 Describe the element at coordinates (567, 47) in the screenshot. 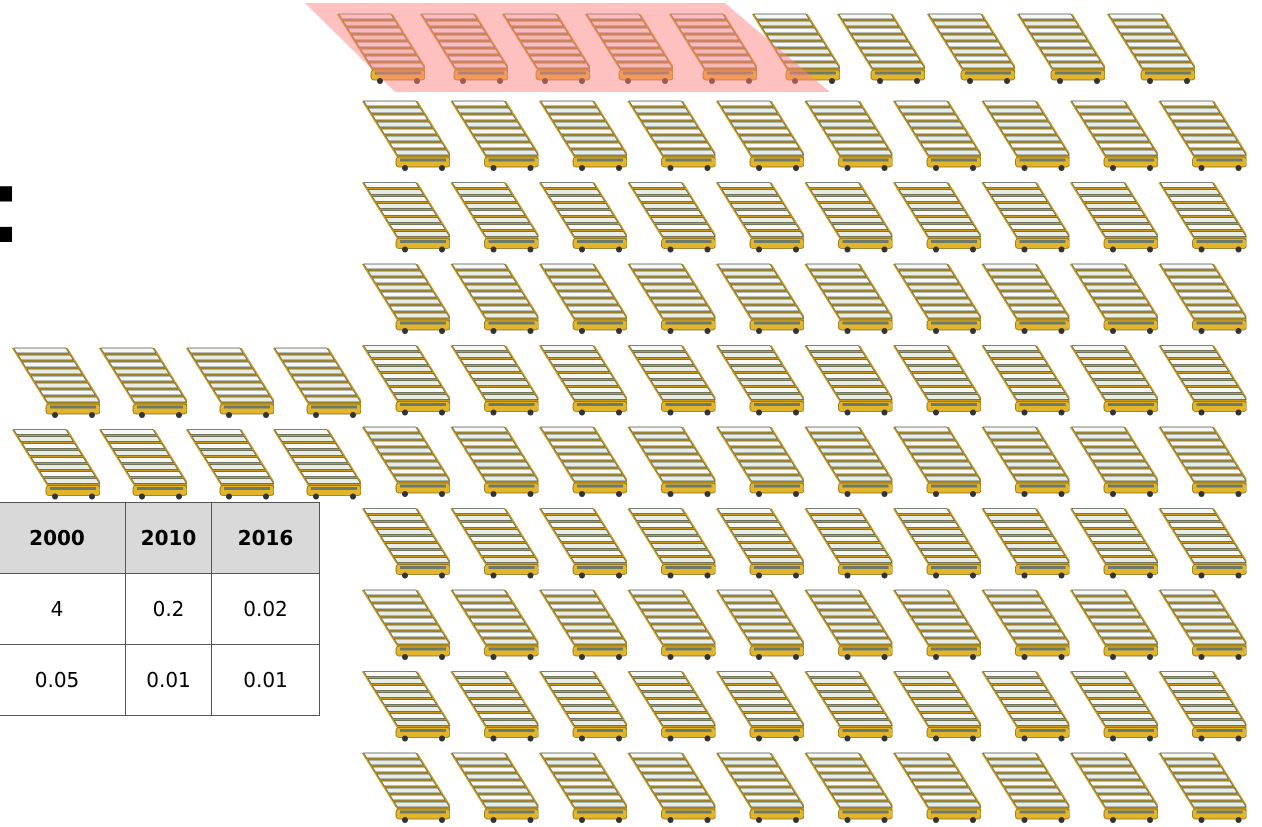

I see `highlight-band` at that location.